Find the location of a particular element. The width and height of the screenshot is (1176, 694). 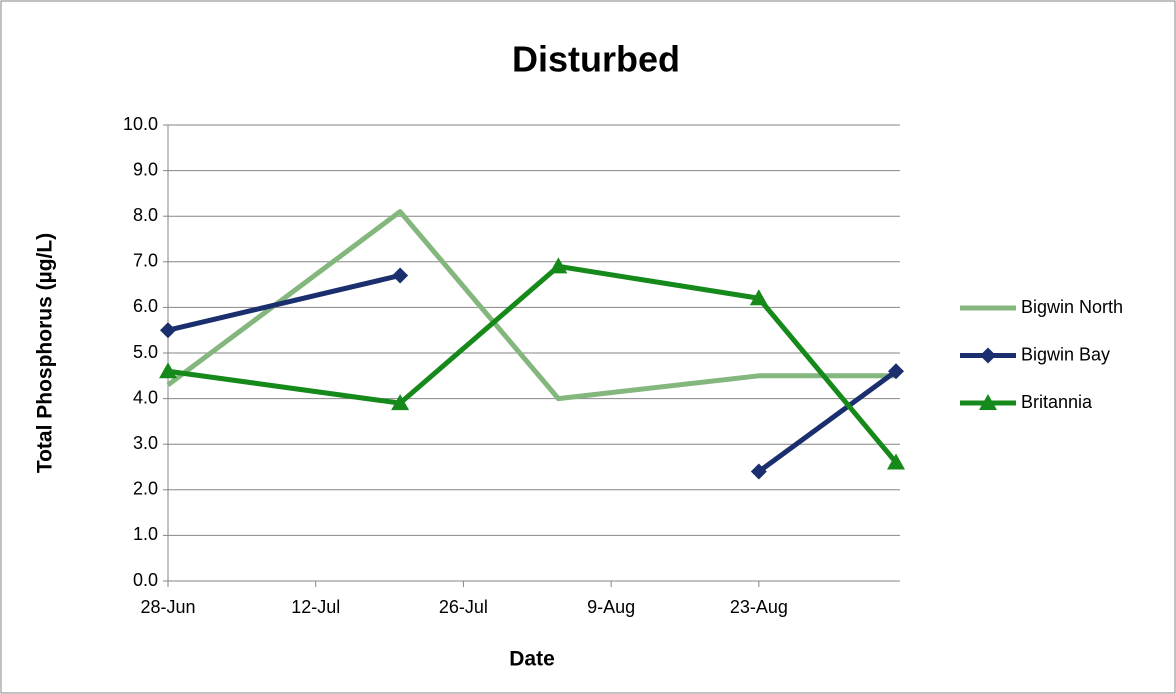

legend-label: Britannia is located at coordinates (1057, 402).